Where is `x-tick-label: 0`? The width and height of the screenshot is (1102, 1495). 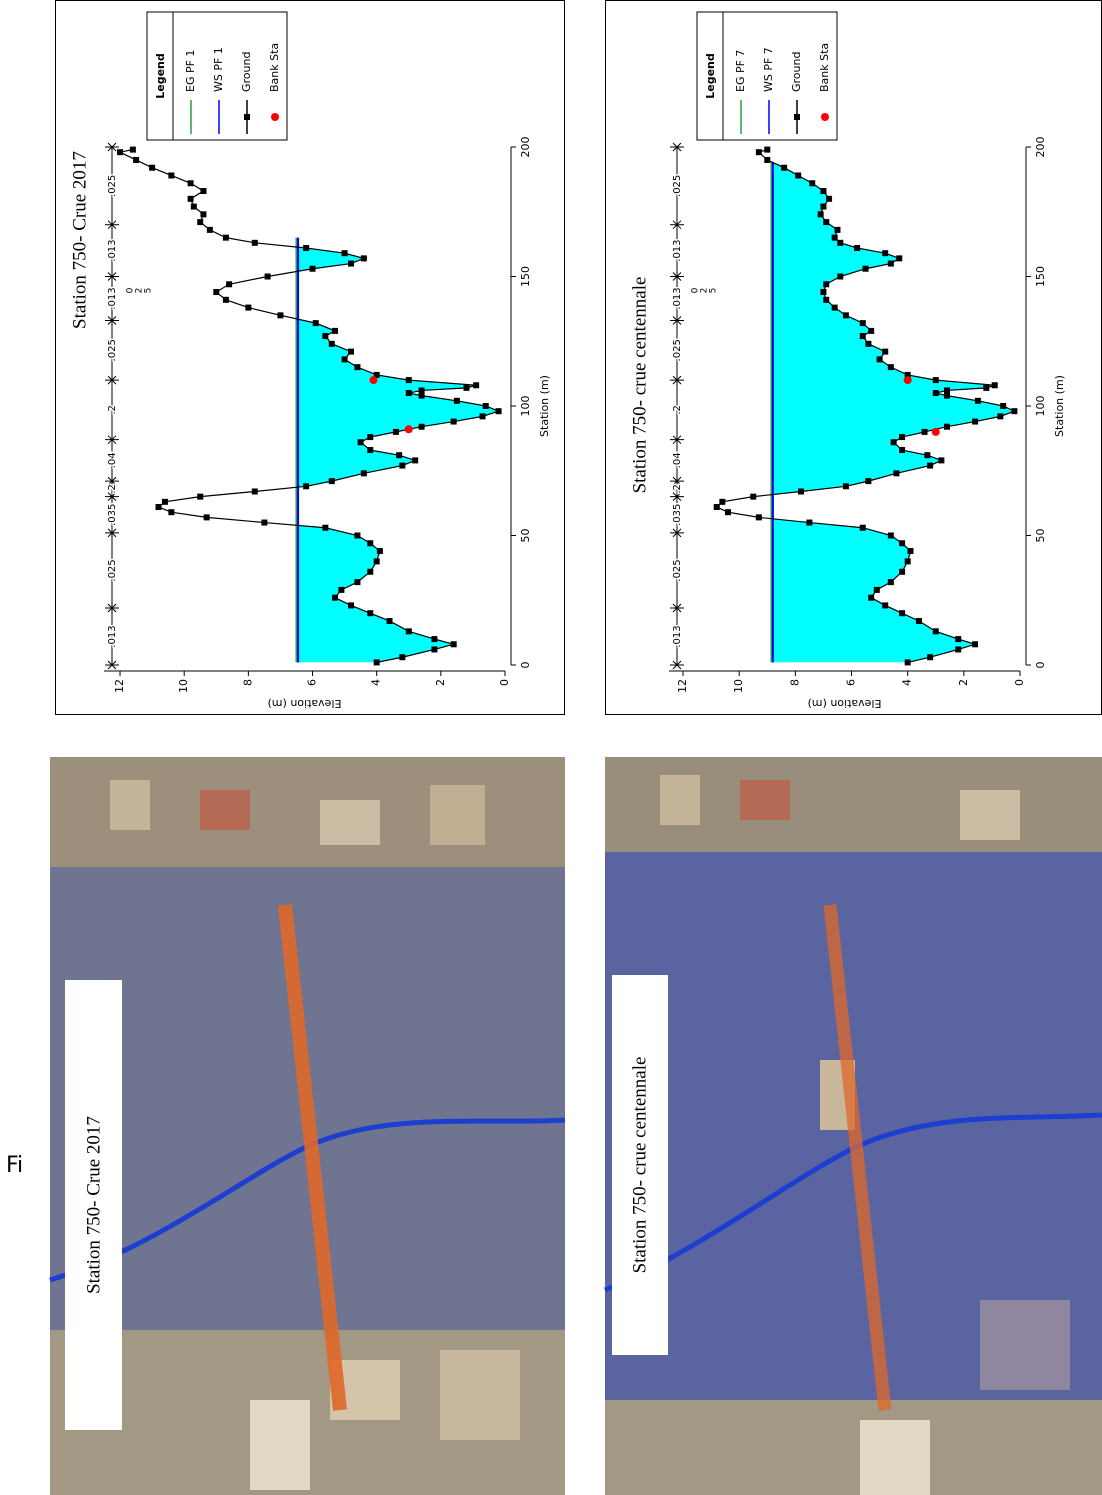
x-tick-label: 0 is located at coordinates (525, 665).